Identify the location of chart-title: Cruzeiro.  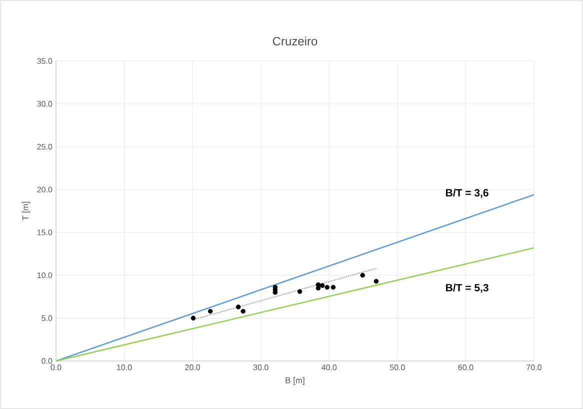
(295, 41).